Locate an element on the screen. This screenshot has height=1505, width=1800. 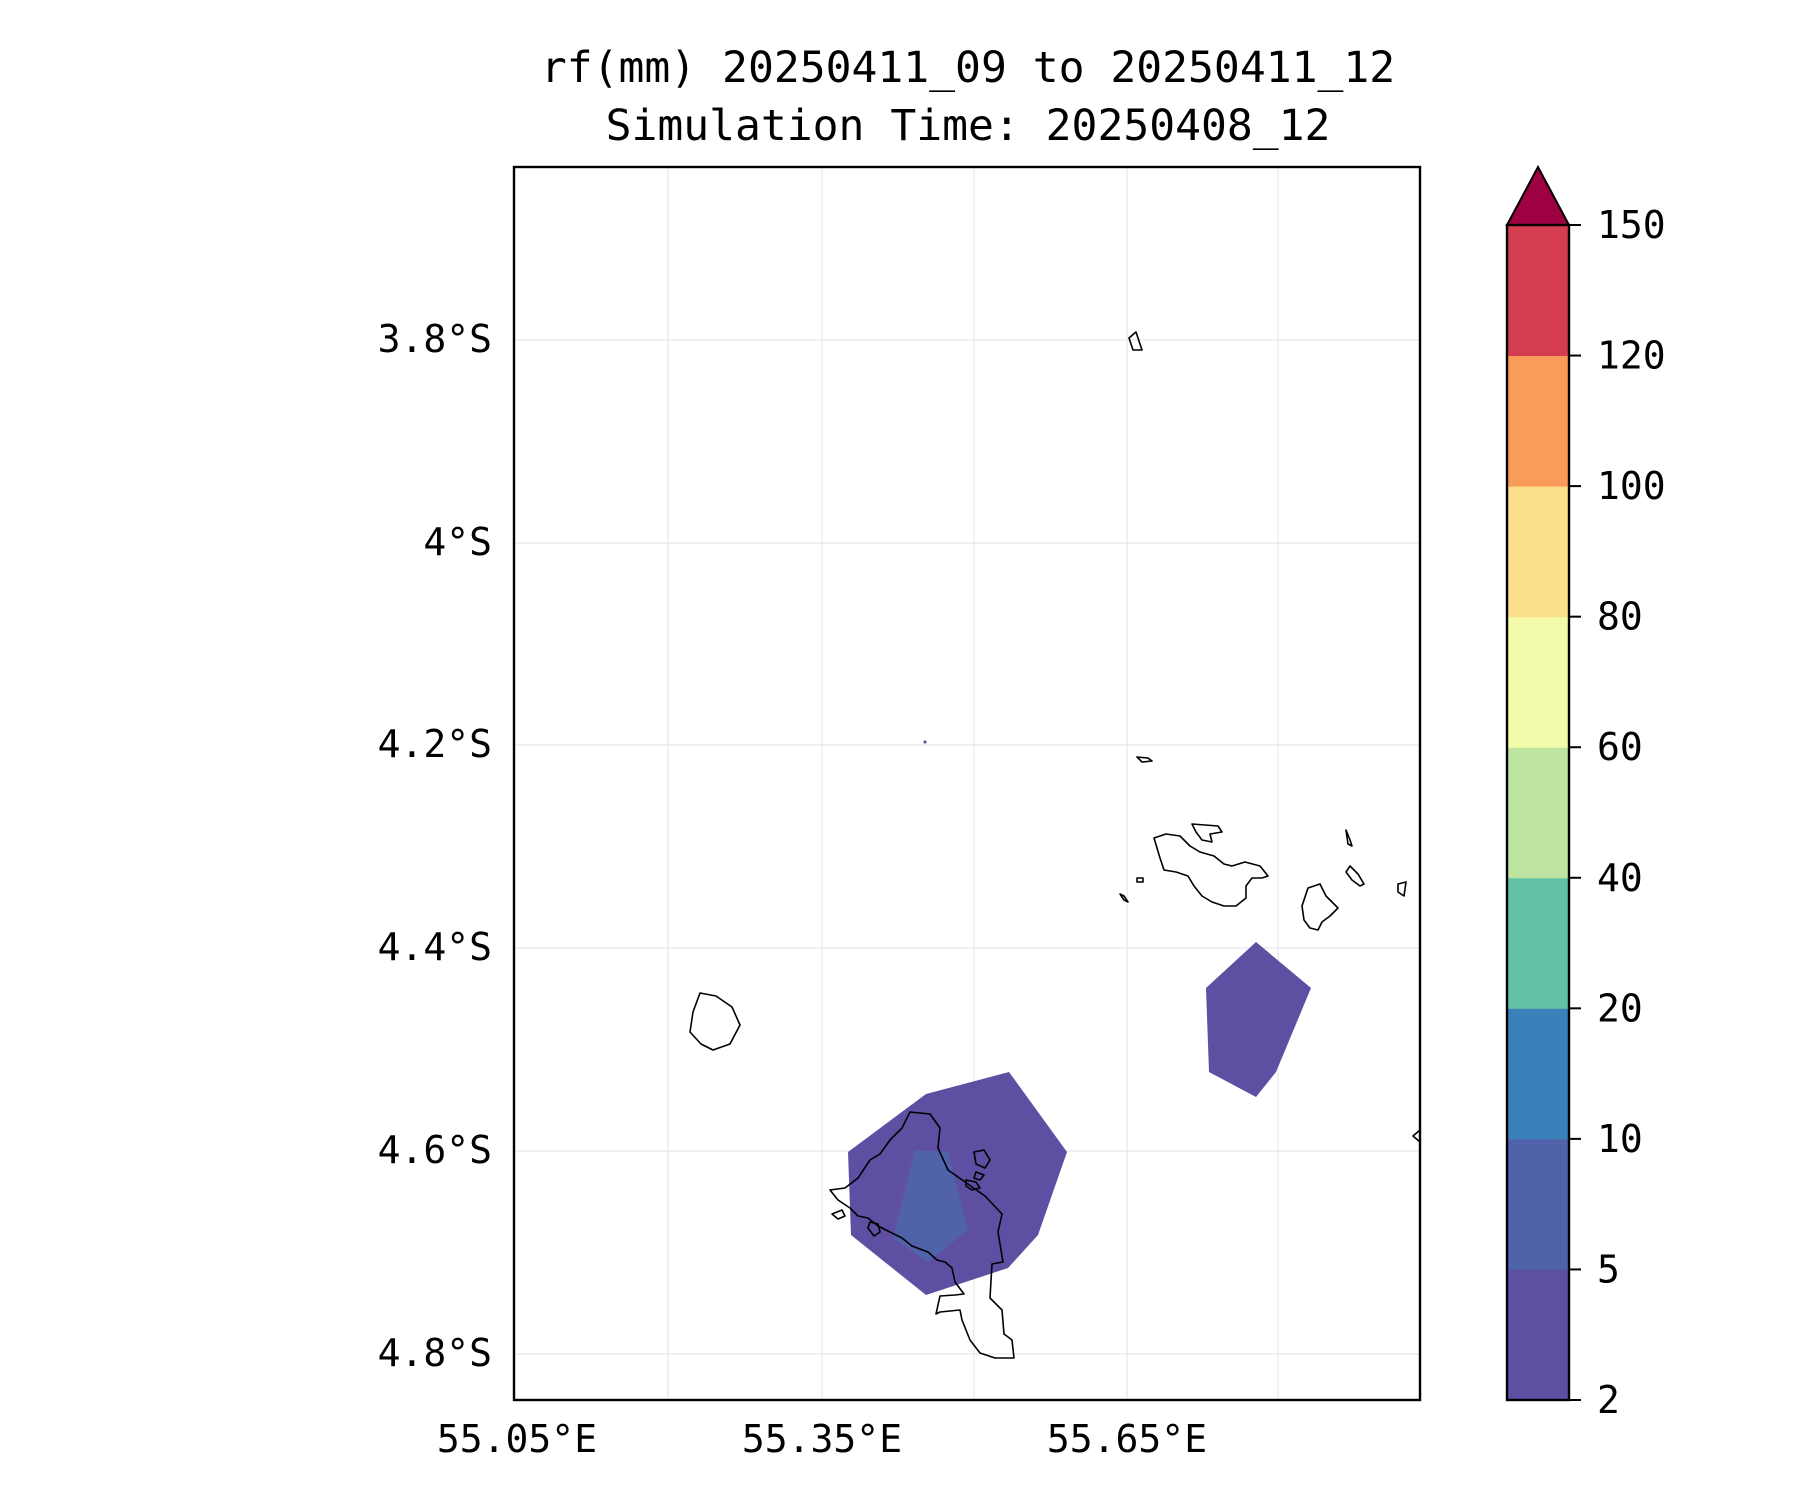
lat-tick-label: 3.8°S is located at coordinates (435, 339).